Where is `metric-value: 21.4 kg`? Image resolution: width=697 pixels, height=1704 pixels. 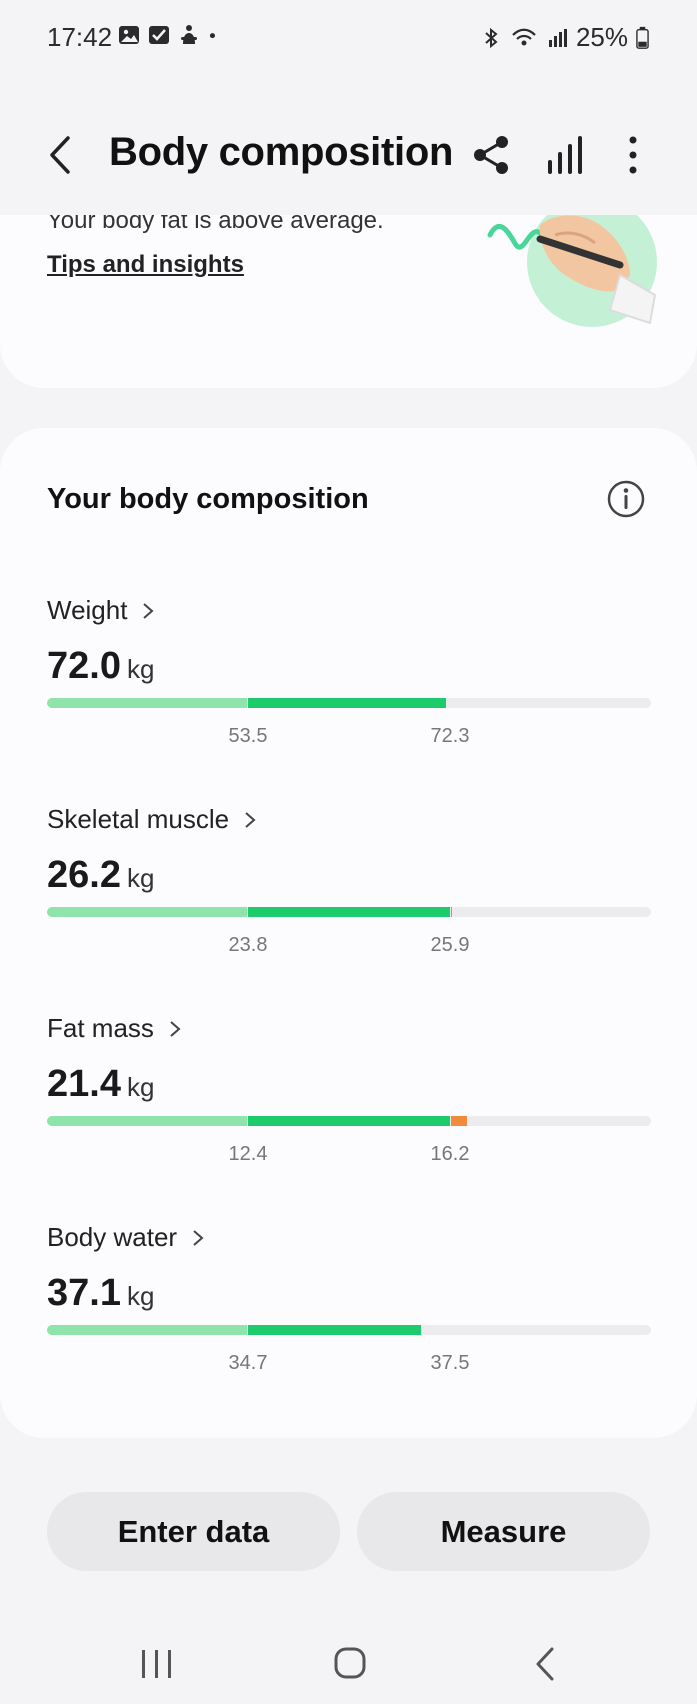 metric-value: 21.4 kg is located at coordinates (100, 1084).